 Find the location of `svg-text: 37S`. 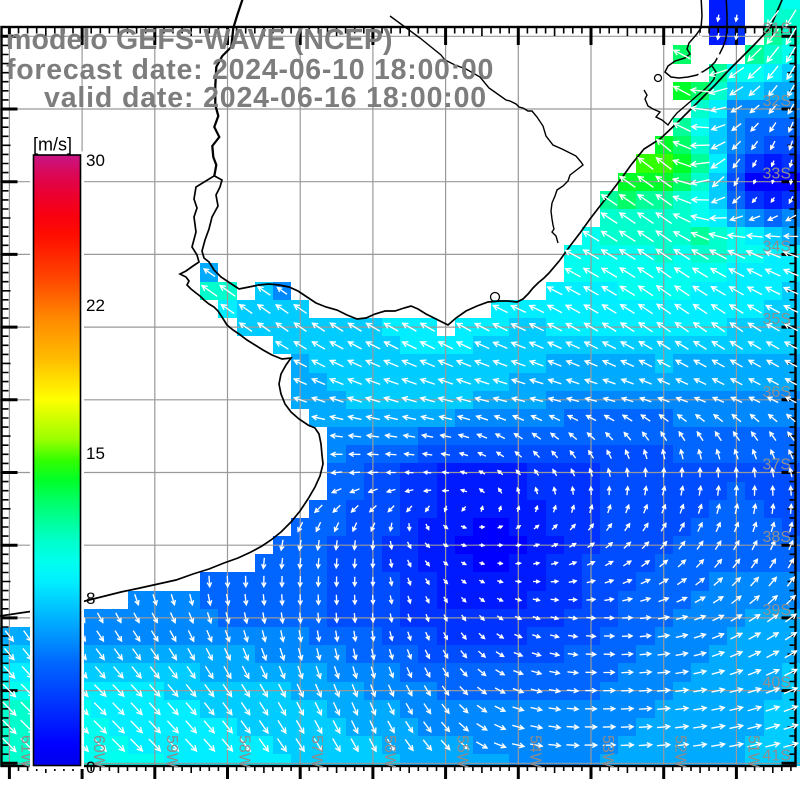

svg-text: 37S is located at coordinates (777, 465).